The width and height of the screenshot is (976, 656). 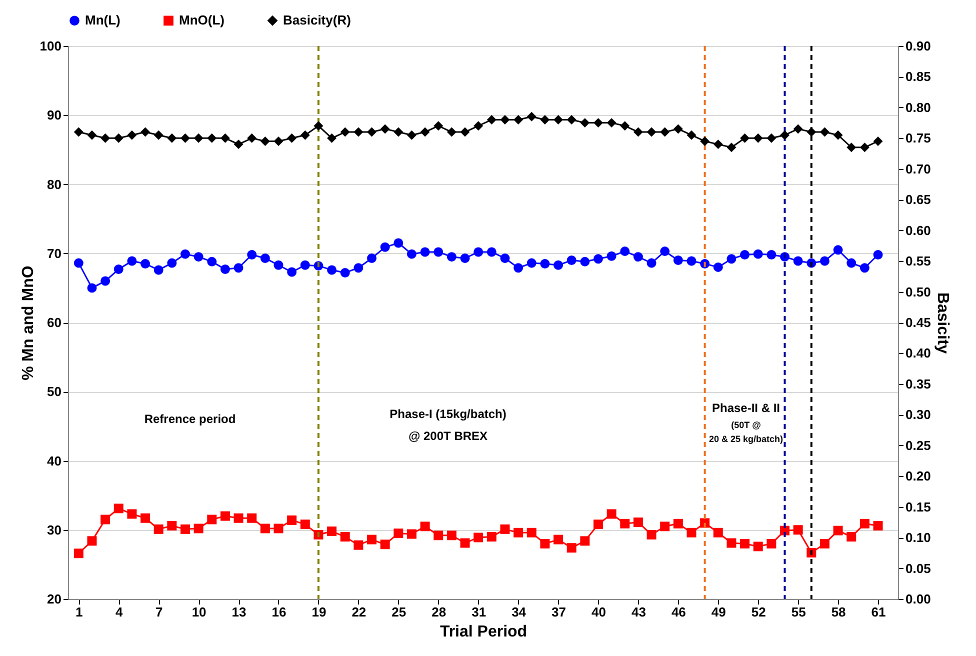 I want to click on y2-tick-label: 0.20, so click(x=918, y=476).